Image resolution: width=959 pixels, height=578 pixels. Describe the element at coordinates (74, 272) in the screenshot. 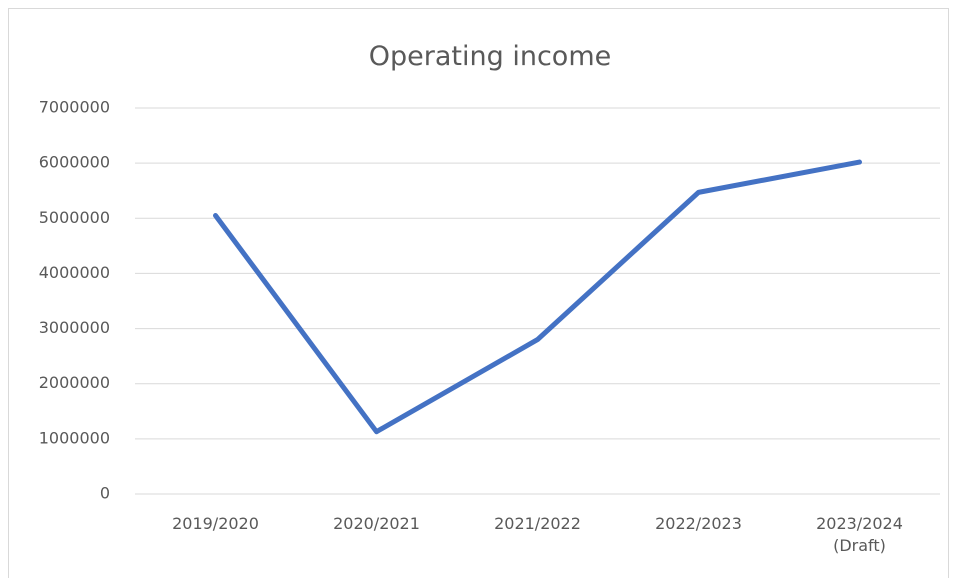

I see `y-tick-label: 4000000` at that location.